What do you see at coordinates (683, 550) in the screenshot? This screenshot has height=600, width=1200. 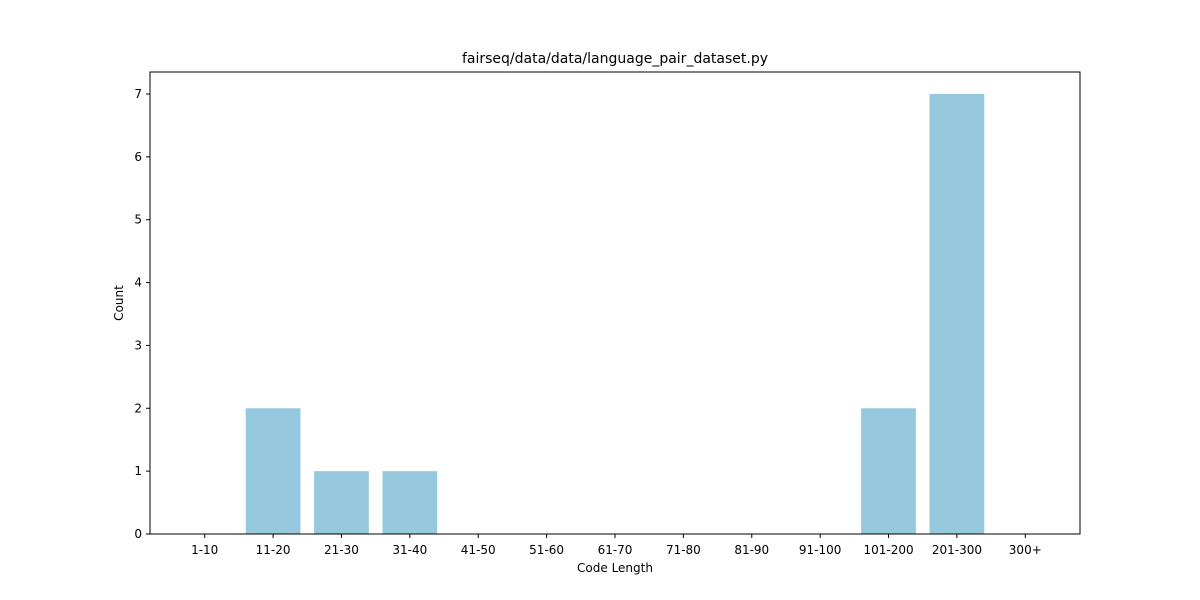 I see `x-tick-label: 71-80` at bounding box center [683, 550].